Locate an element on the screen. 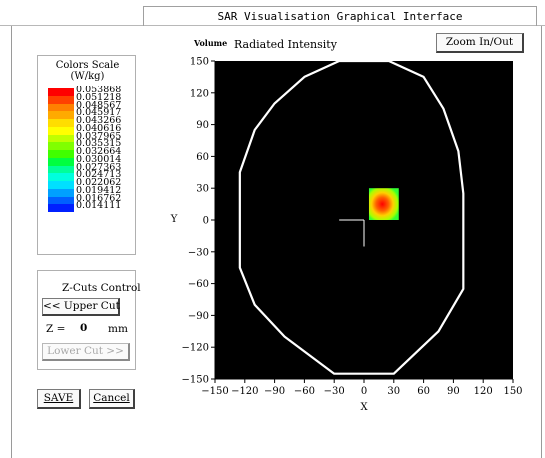  x-axis-label: X is located at coordinates (364, 407).